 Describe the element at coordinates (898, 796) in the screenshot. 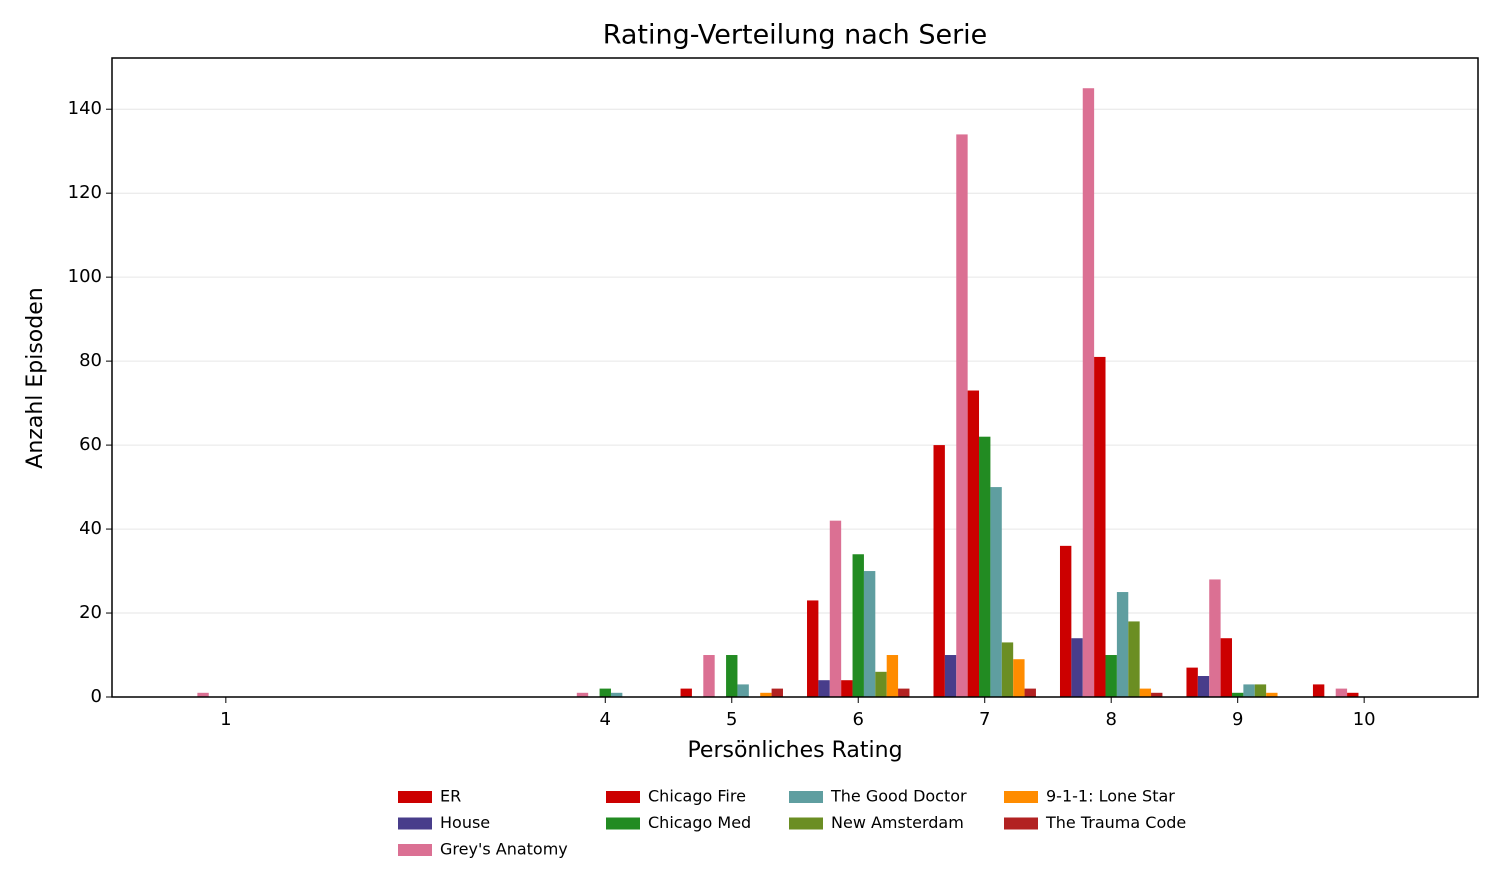

I see `legend-label: The Good Doctor` at that location.